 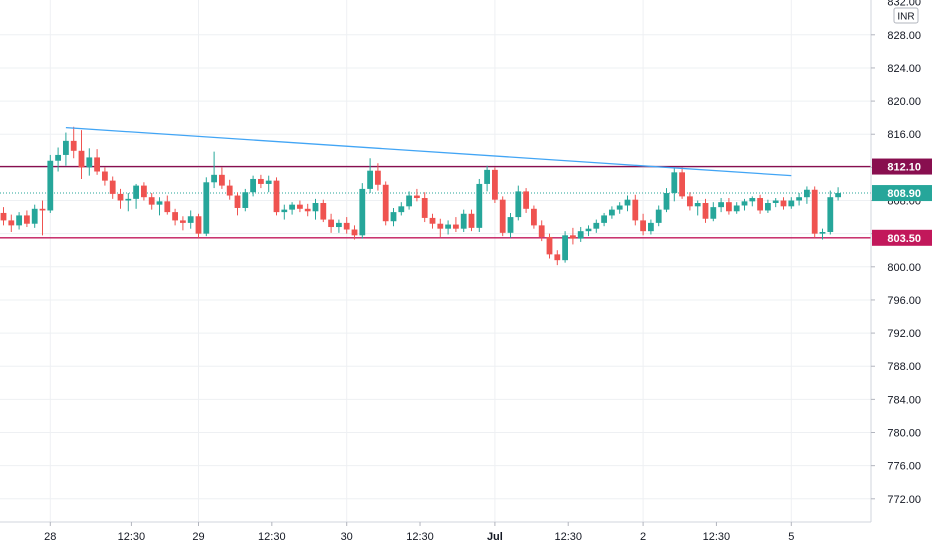 I want to click on level-badge: 803.50, so click(x=902, y=237).